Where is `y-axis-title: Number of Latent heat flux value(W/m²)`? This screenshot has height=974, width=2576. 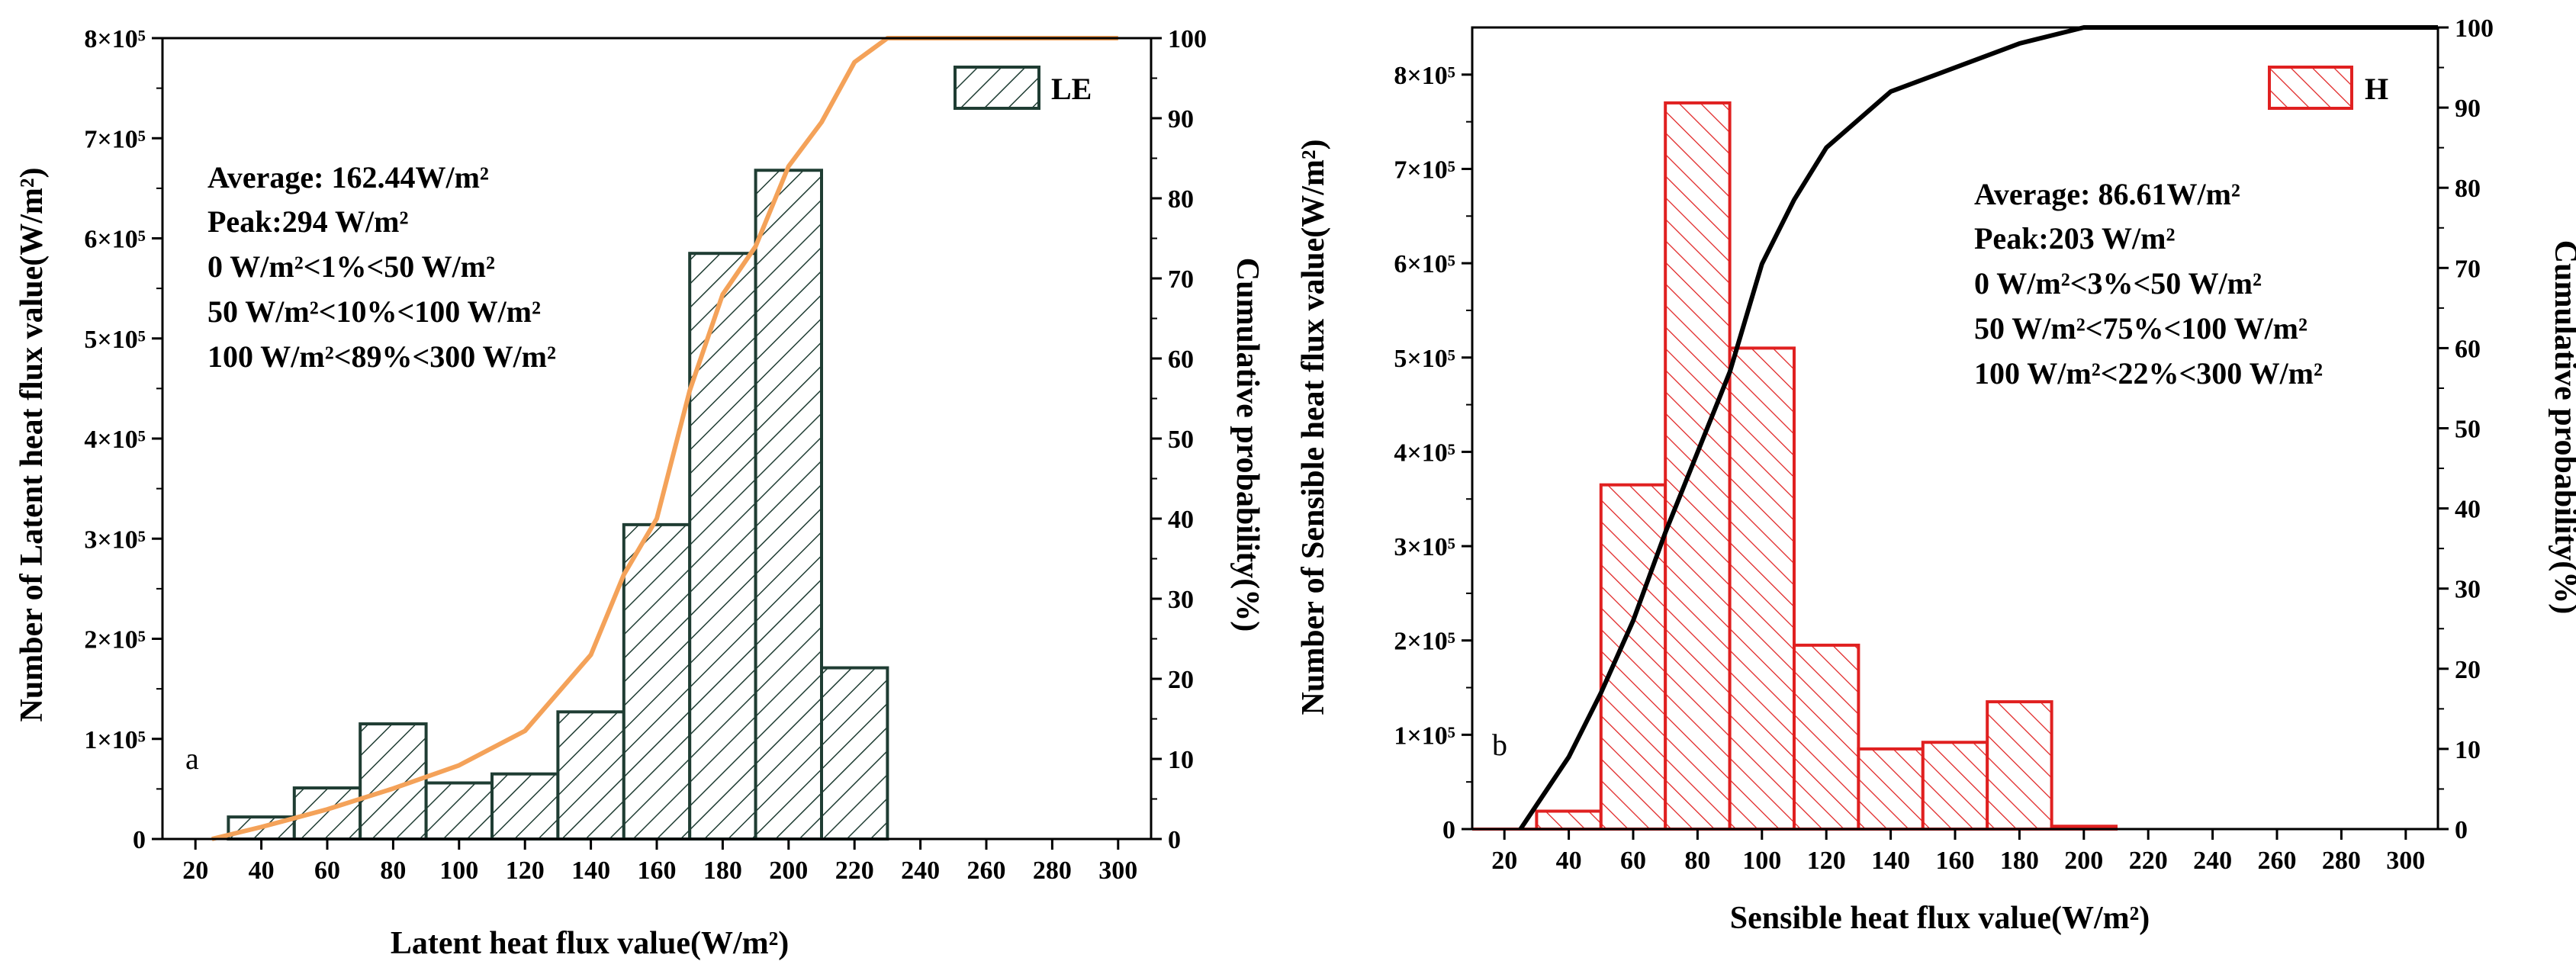 y-axis-title: Number of Latent heat flux value(W/m²) is located at coordinates (32, 445).